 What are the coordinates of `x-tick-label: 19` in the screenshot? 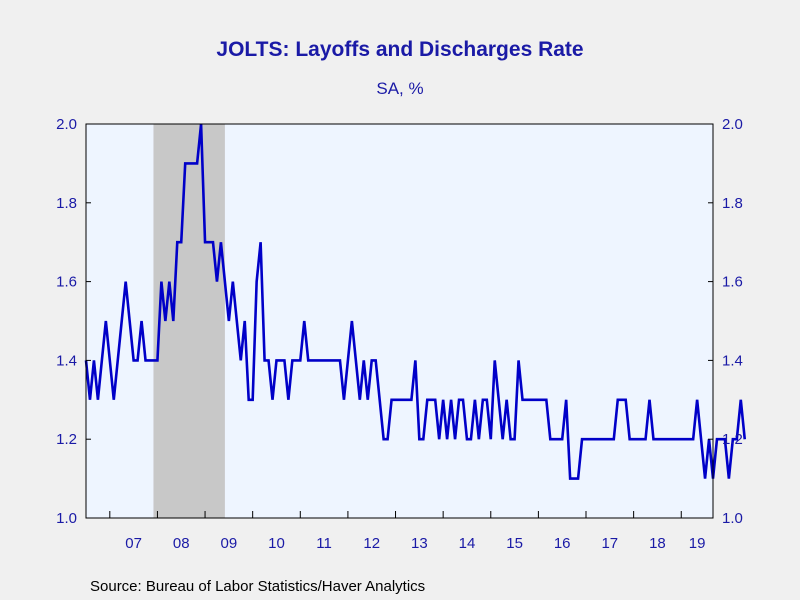 It's located at (697, 543).